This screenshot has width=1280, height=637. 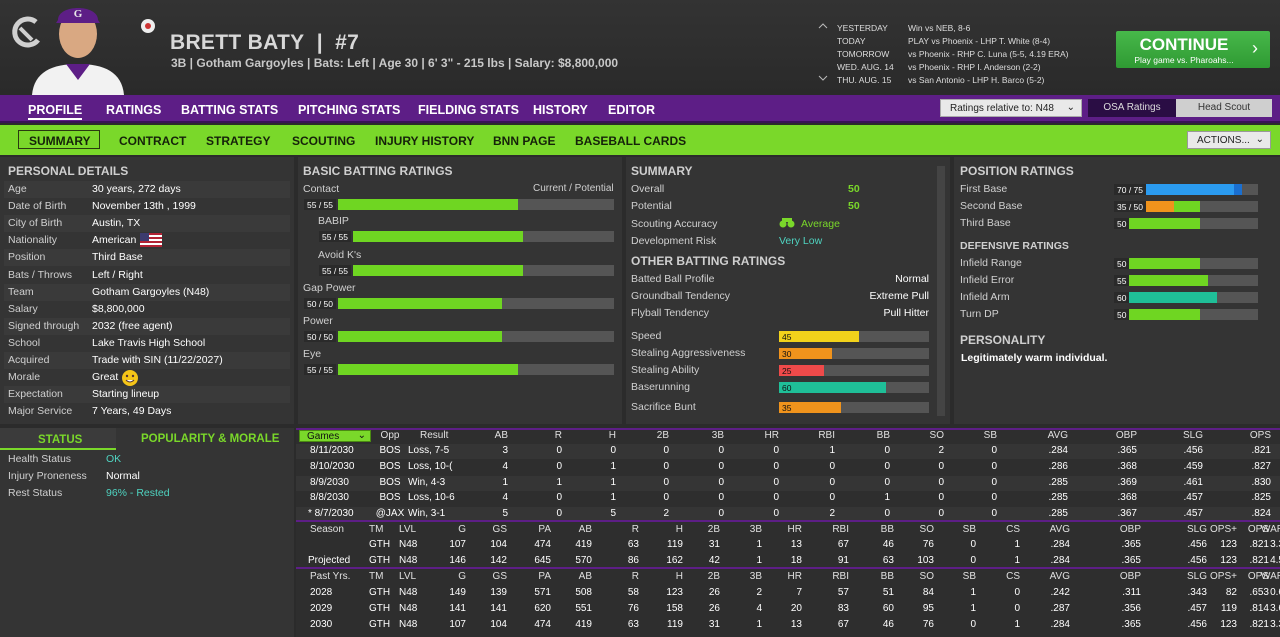 What do you see at coordinates (542, 592) in the screenshot?
I see `table-cell: 571` at bounding box center [542, 592].